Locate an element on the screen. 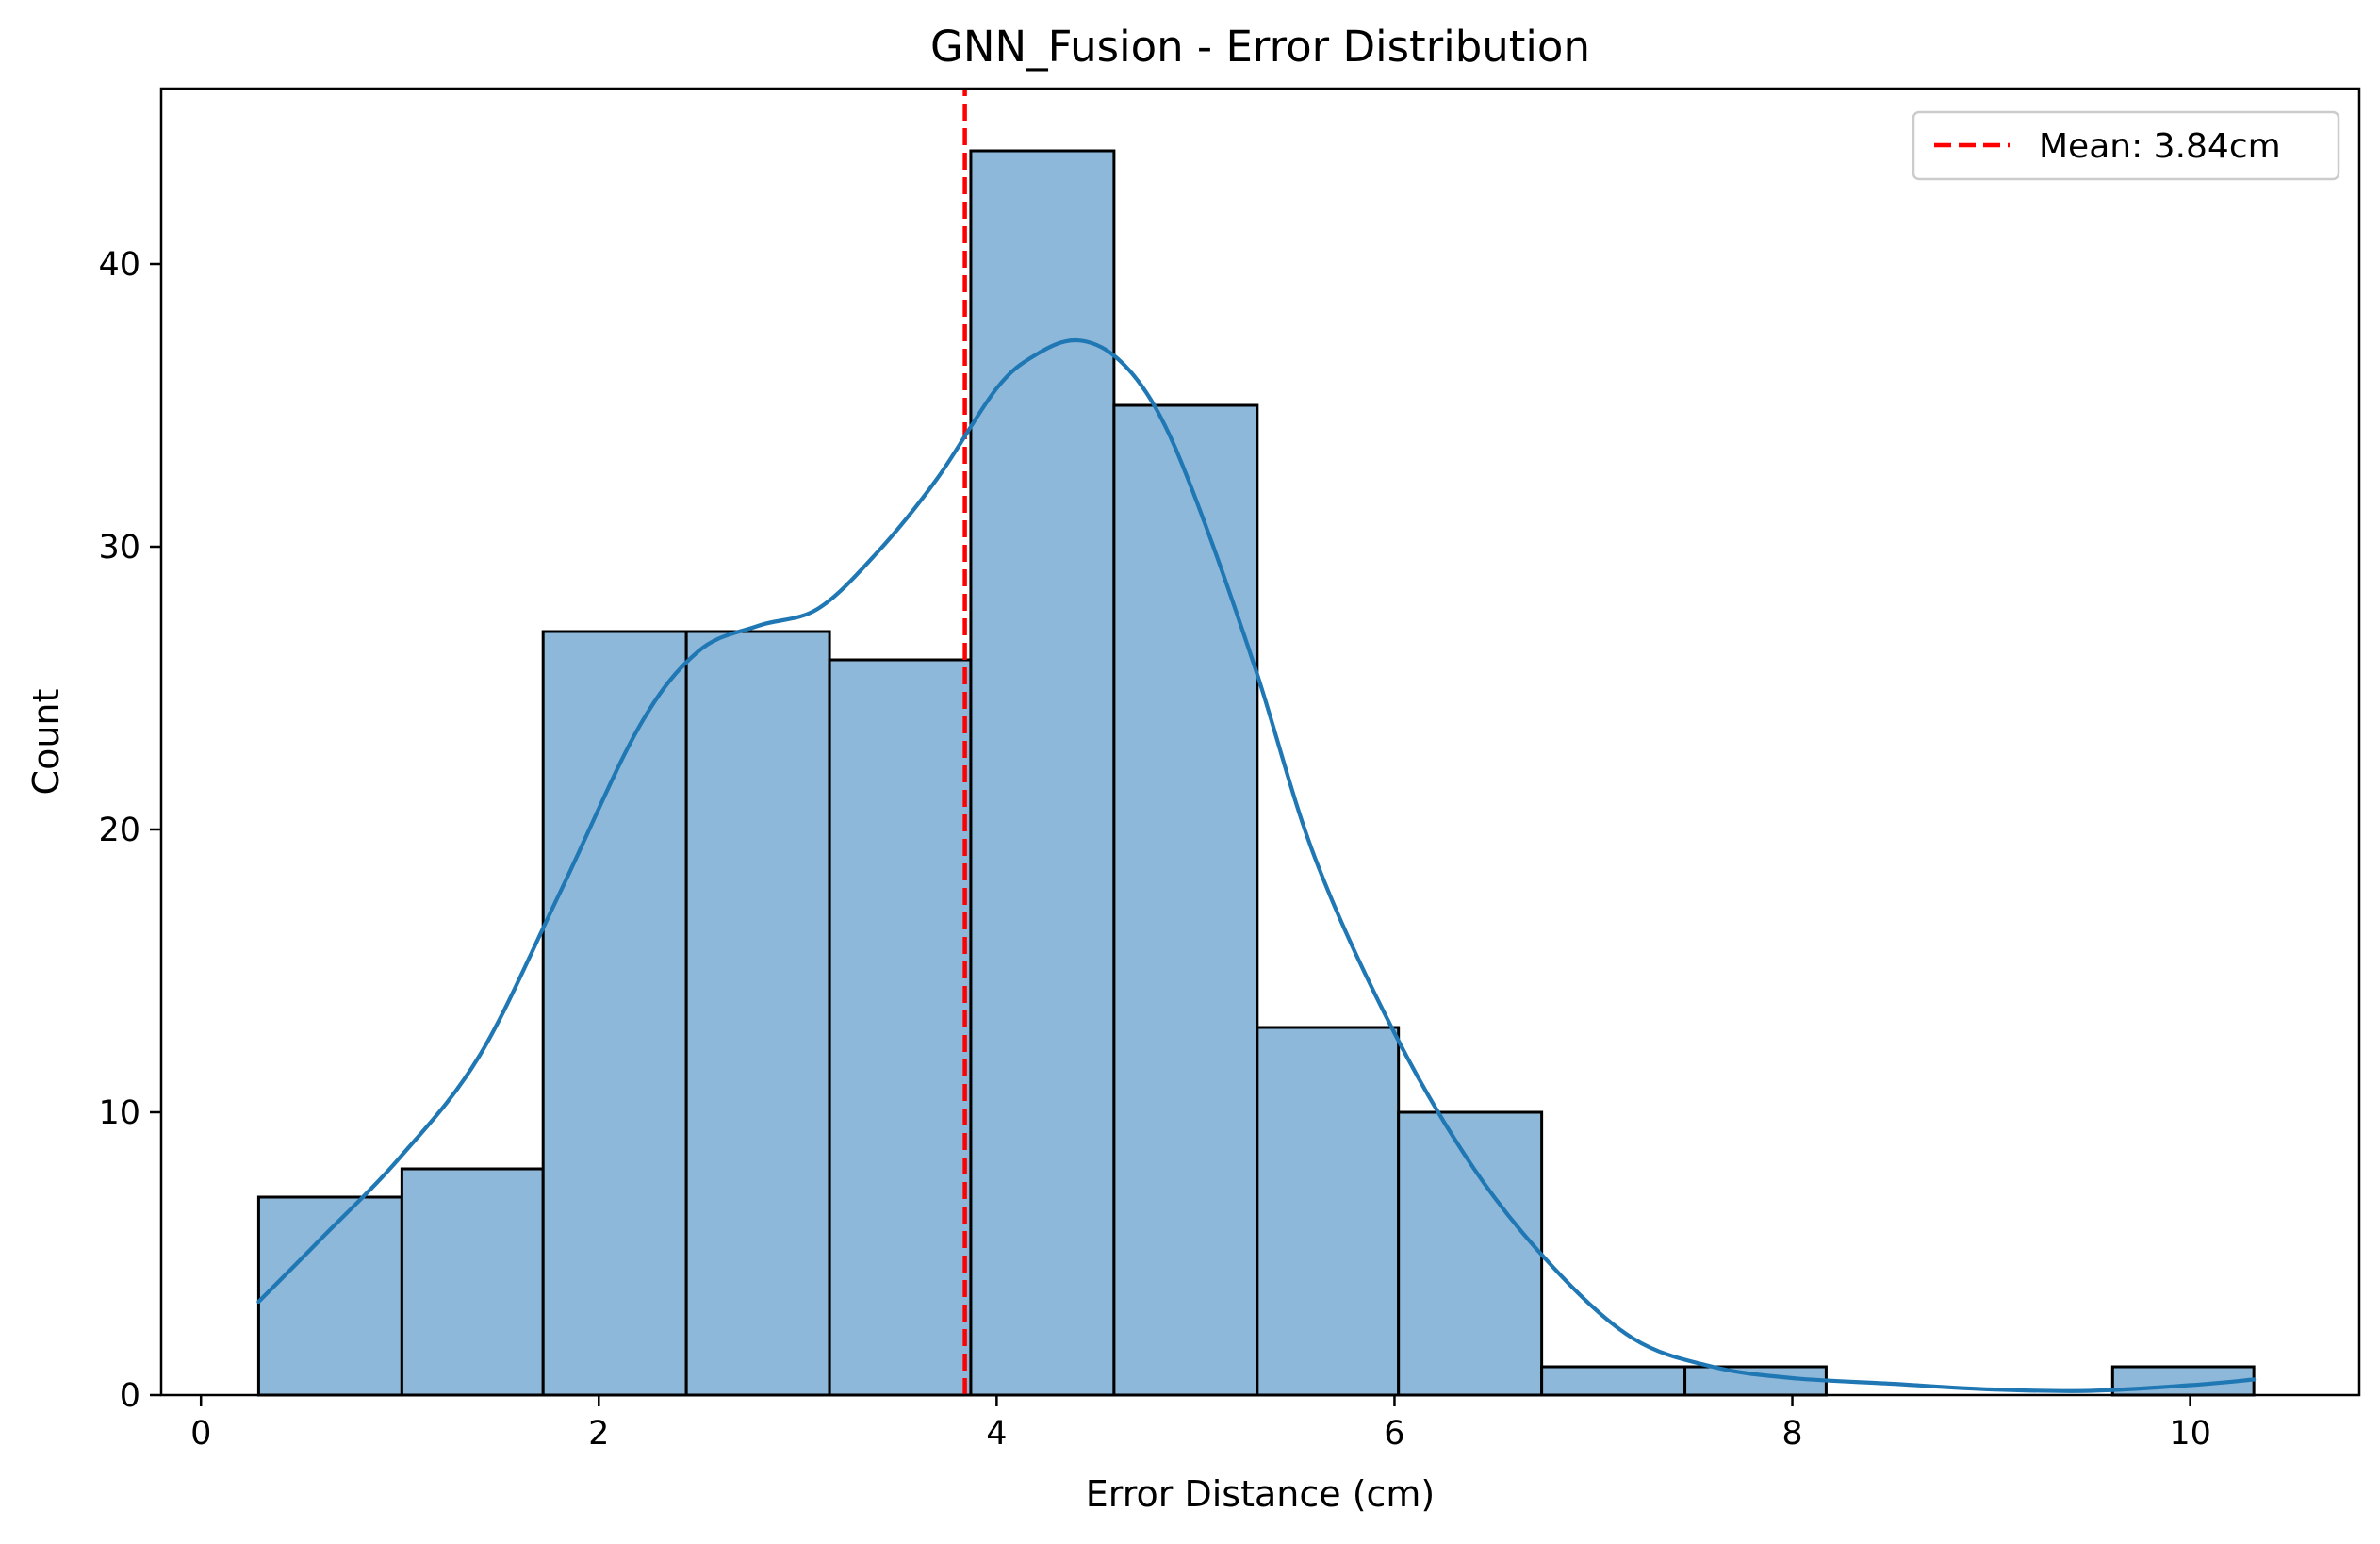 This screenshot has width=2380, height=1544. y-axis-ticks: 0 10 20 30 40 is located at coordinates (129, 830).